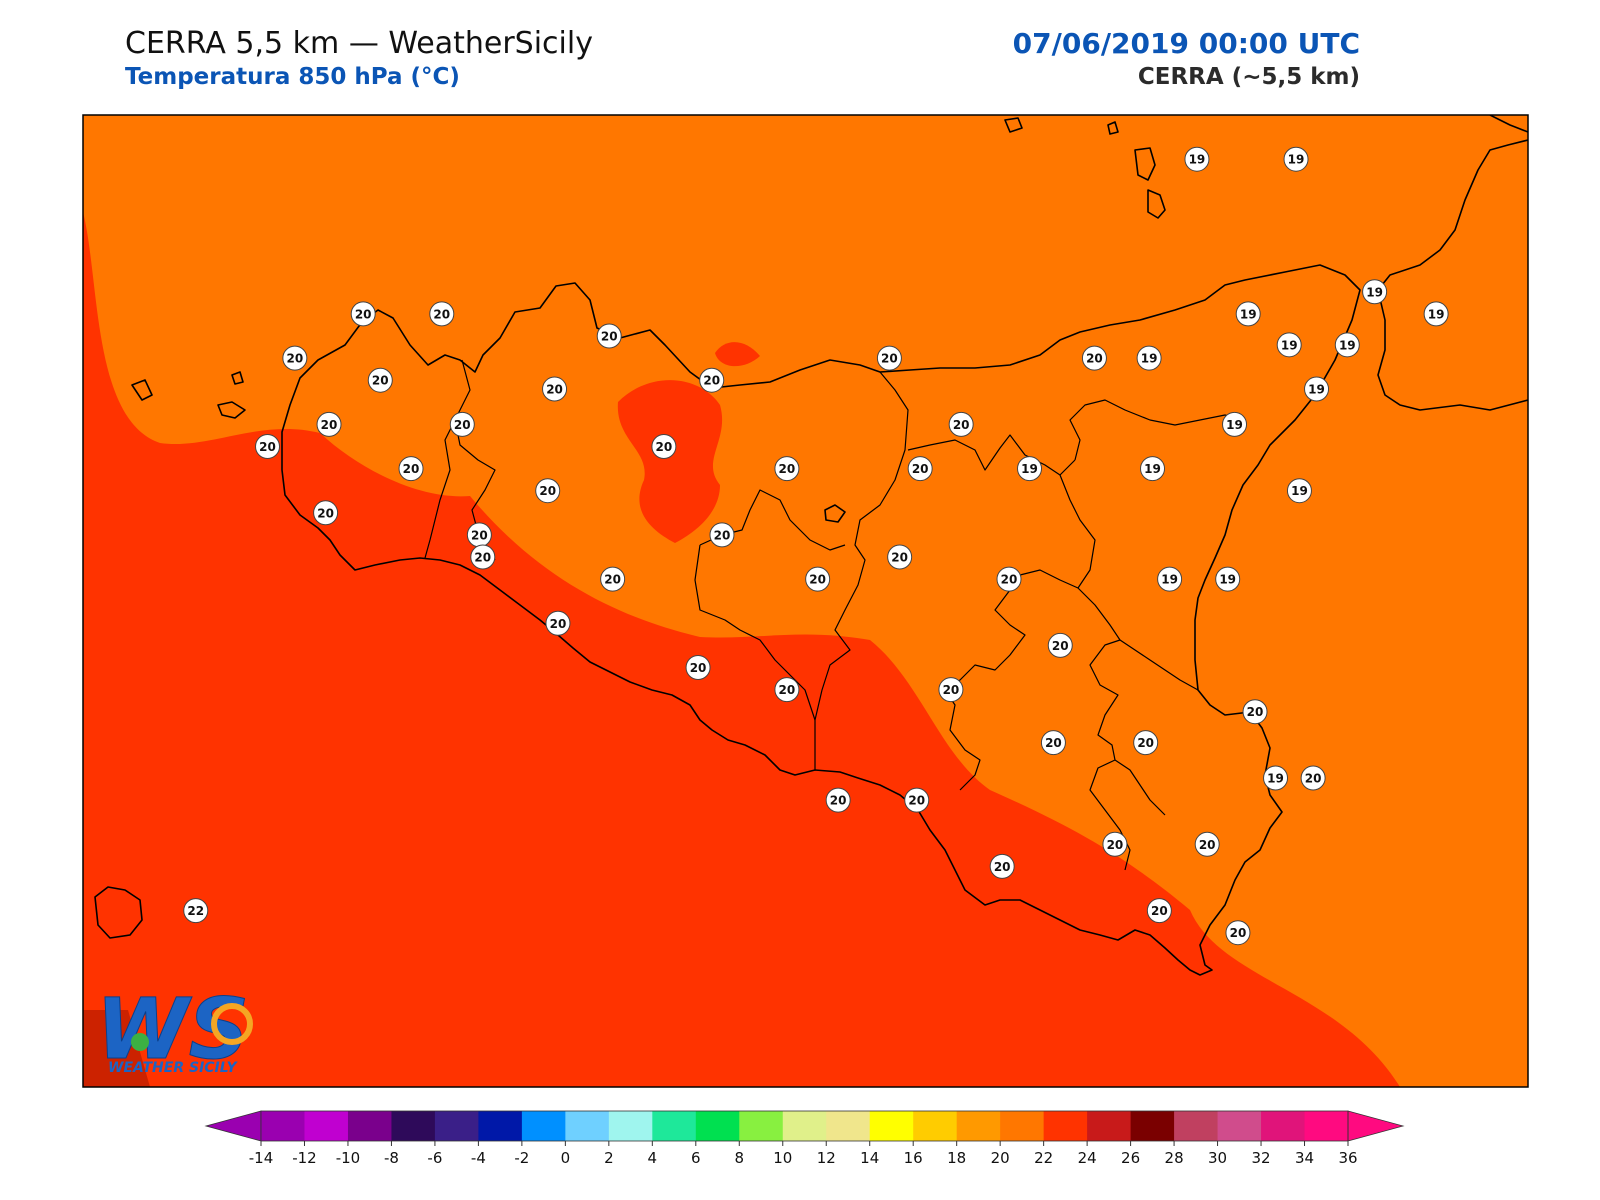 This screenshot has width=1600, height=1200. Describe the element at coordinates (782, 1158) in the screenshot. I see `colorbar-tick-label: 10` at that location.